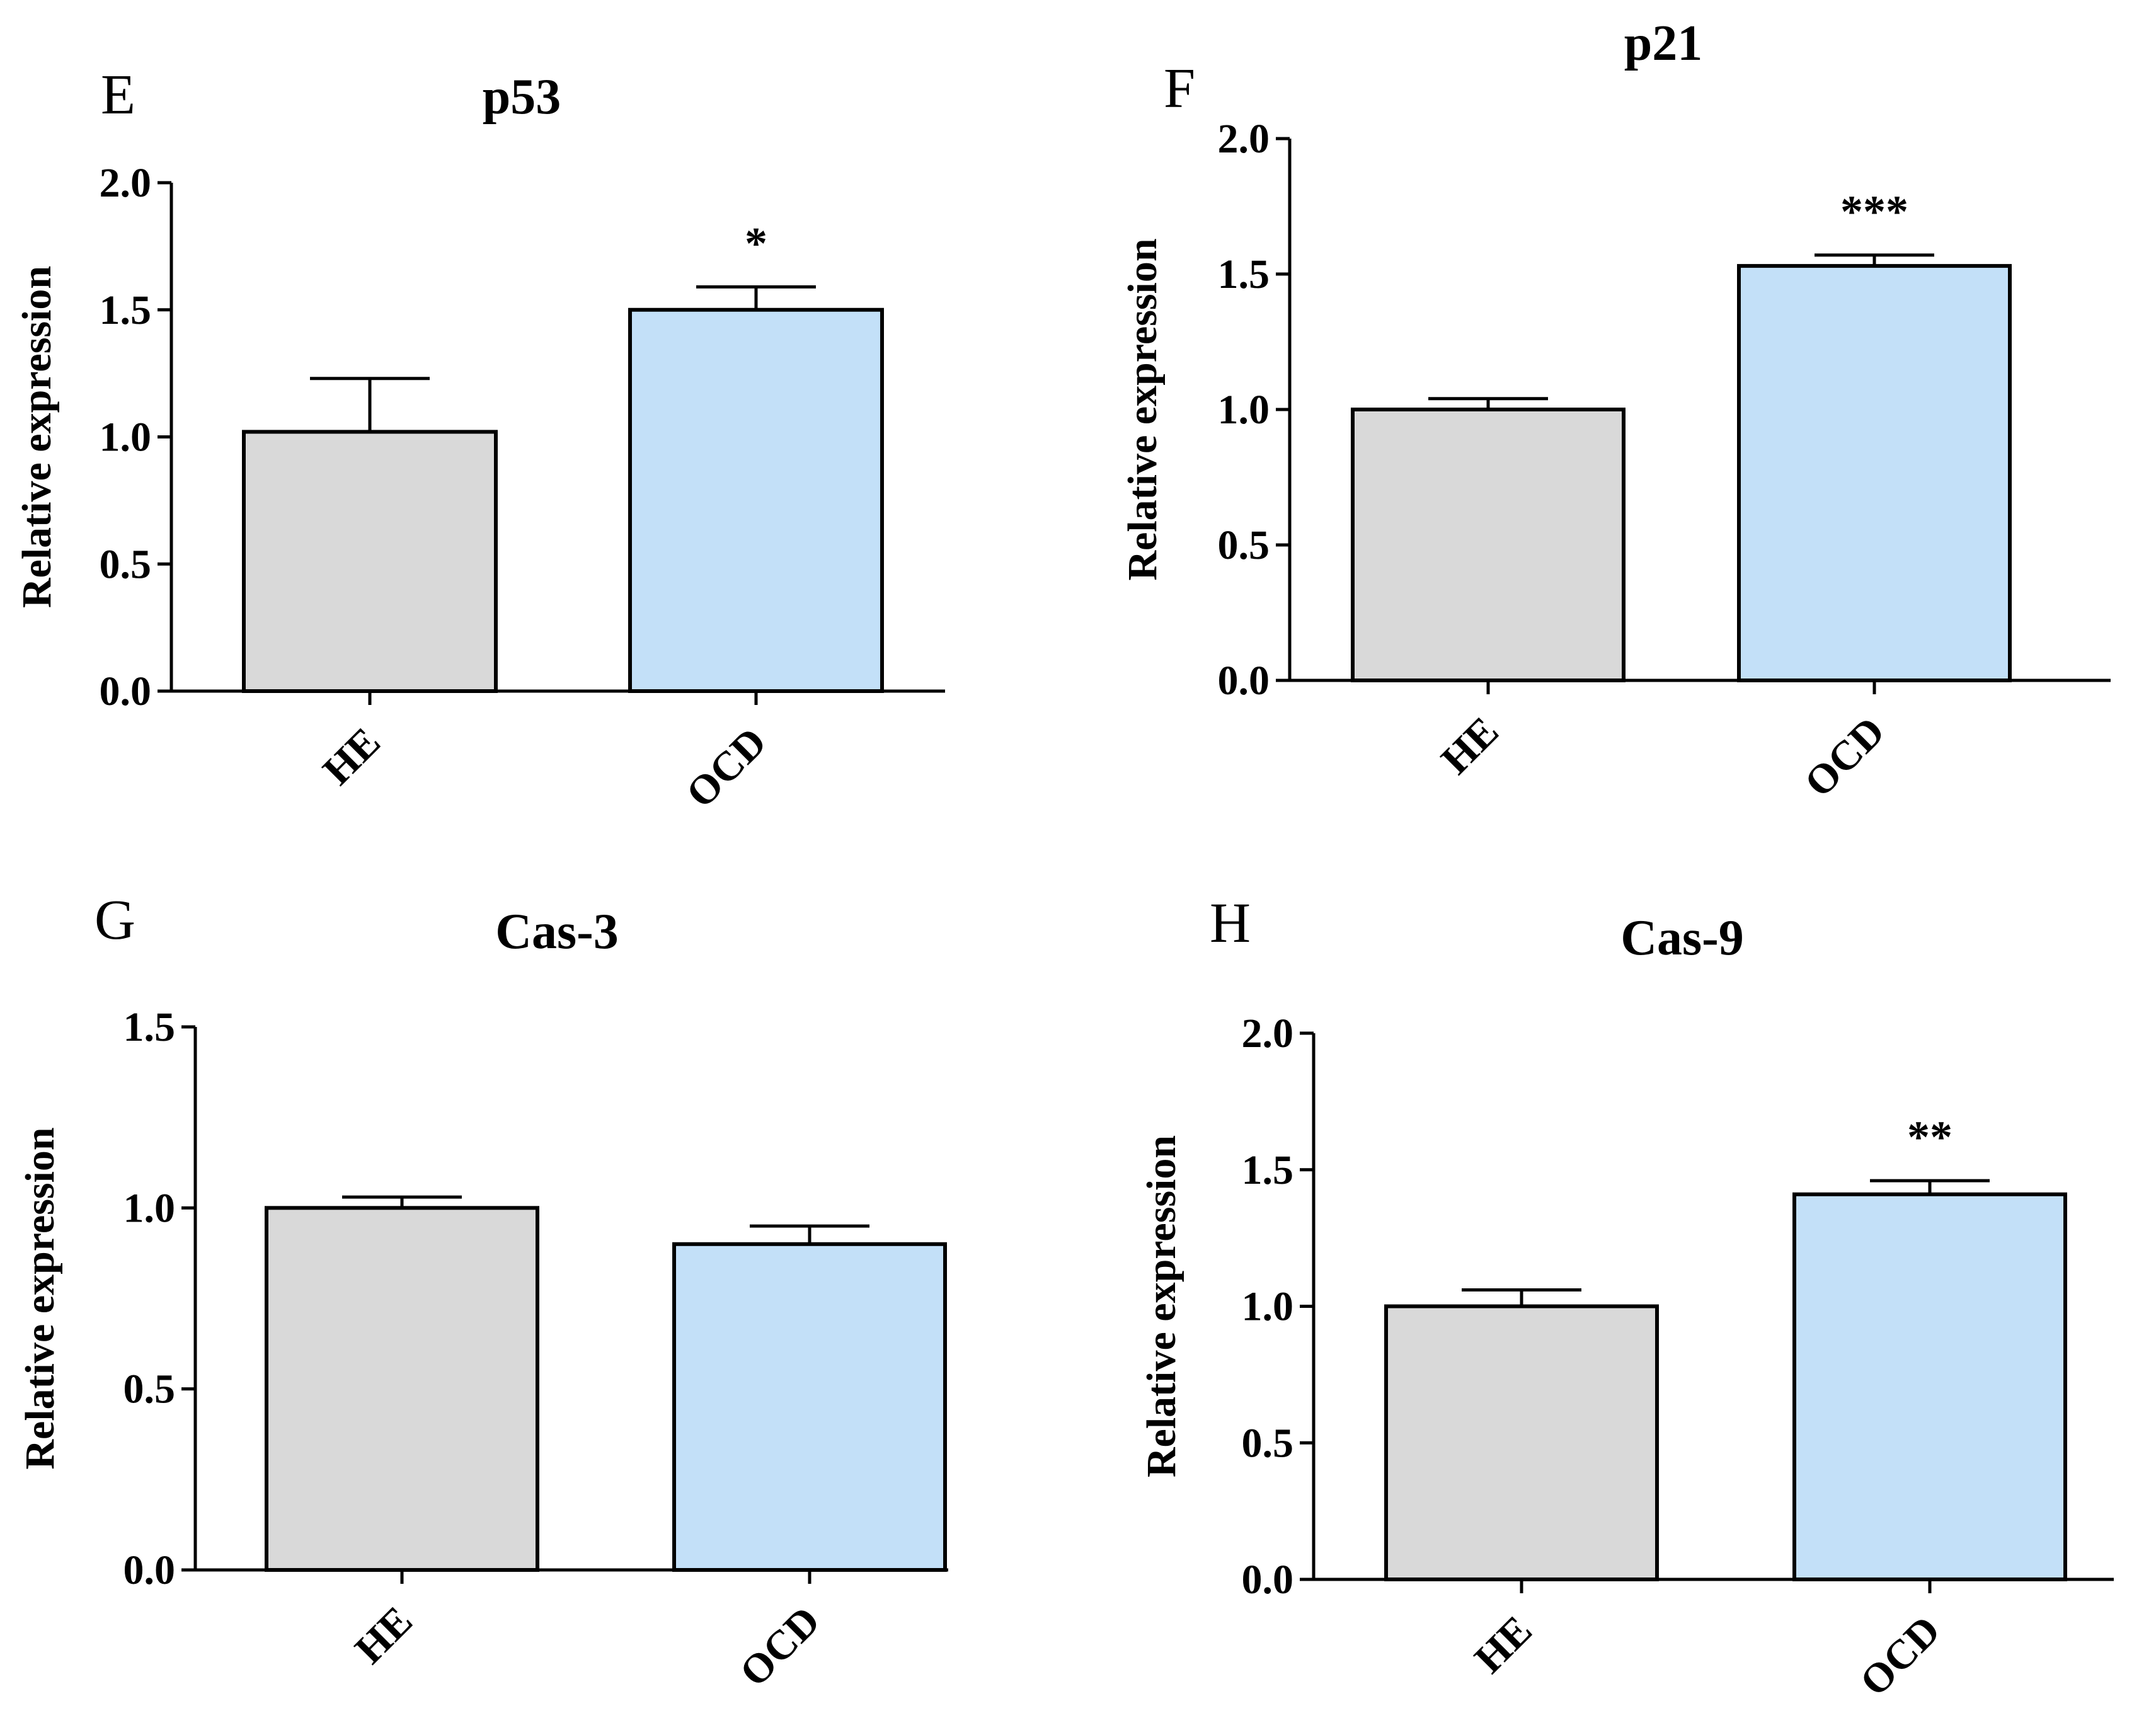 The image size is (2156, 1735). What do you see at coordinates (1874, 212) in the screenshot?
I see `significance-marker: ***` at bounding box center [1874, 212].